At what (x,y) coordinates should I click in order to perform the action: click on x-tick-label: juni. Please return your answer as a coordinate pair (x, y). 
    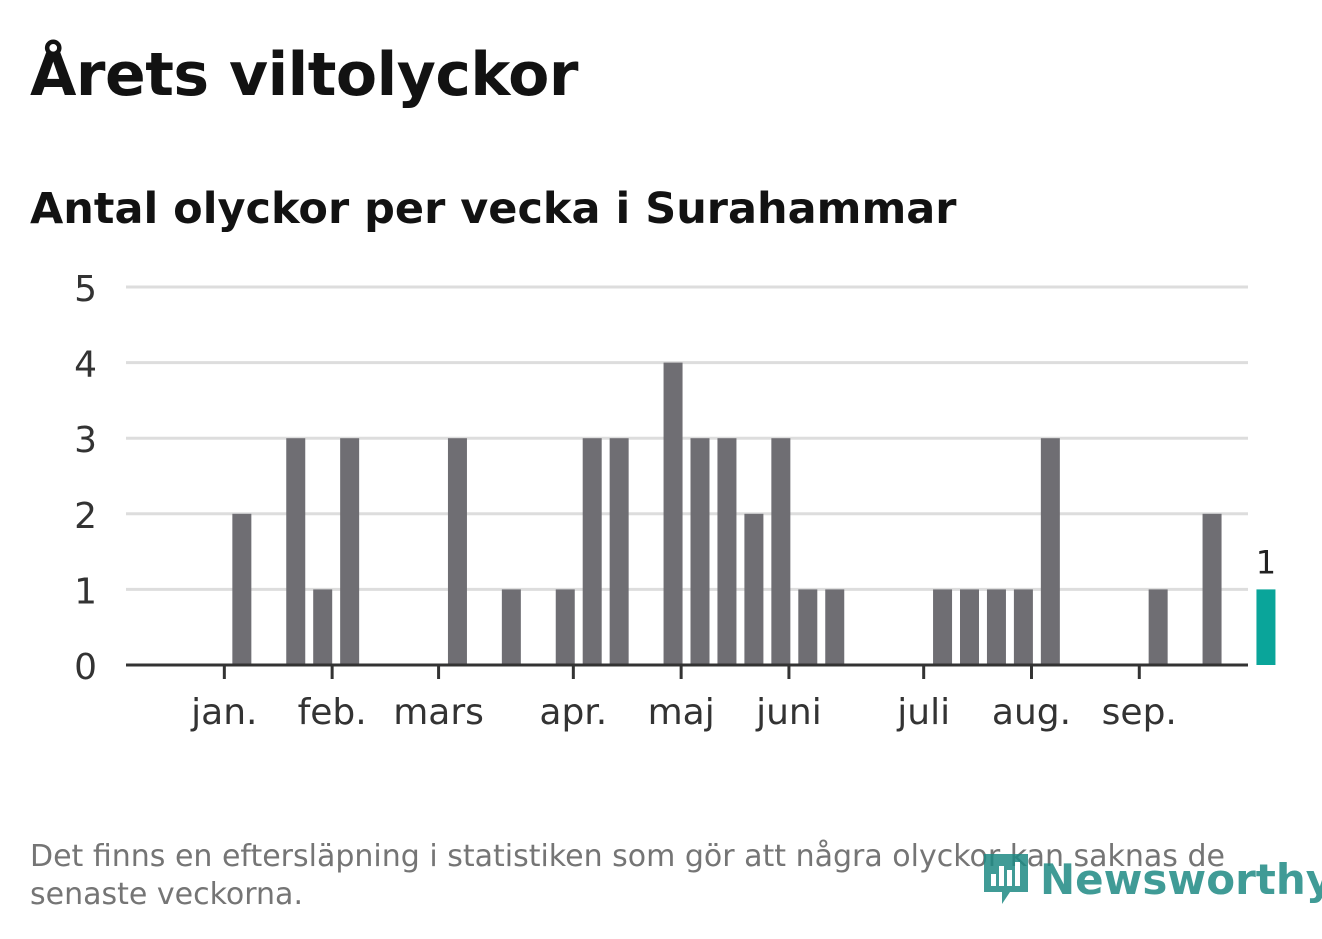
    Looking at the image, I should click on (788, 712).